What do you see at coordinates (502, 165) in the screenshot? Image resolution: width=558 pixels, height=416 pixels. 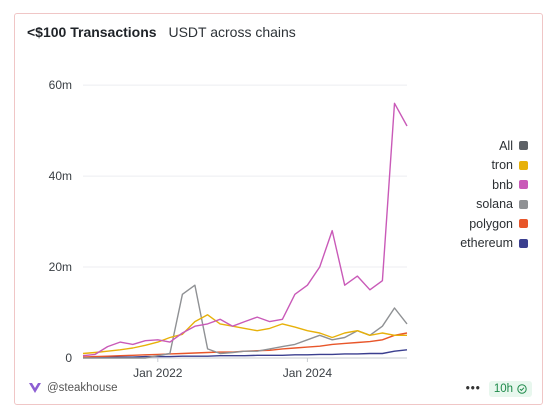 I see `legend-label: tron` at bounding box center [502, 165].